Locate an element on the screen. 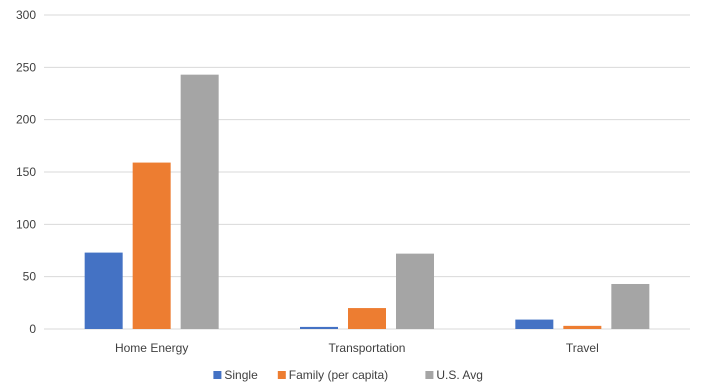  y-tick-label: 100 is located at coordinates (26, 224).